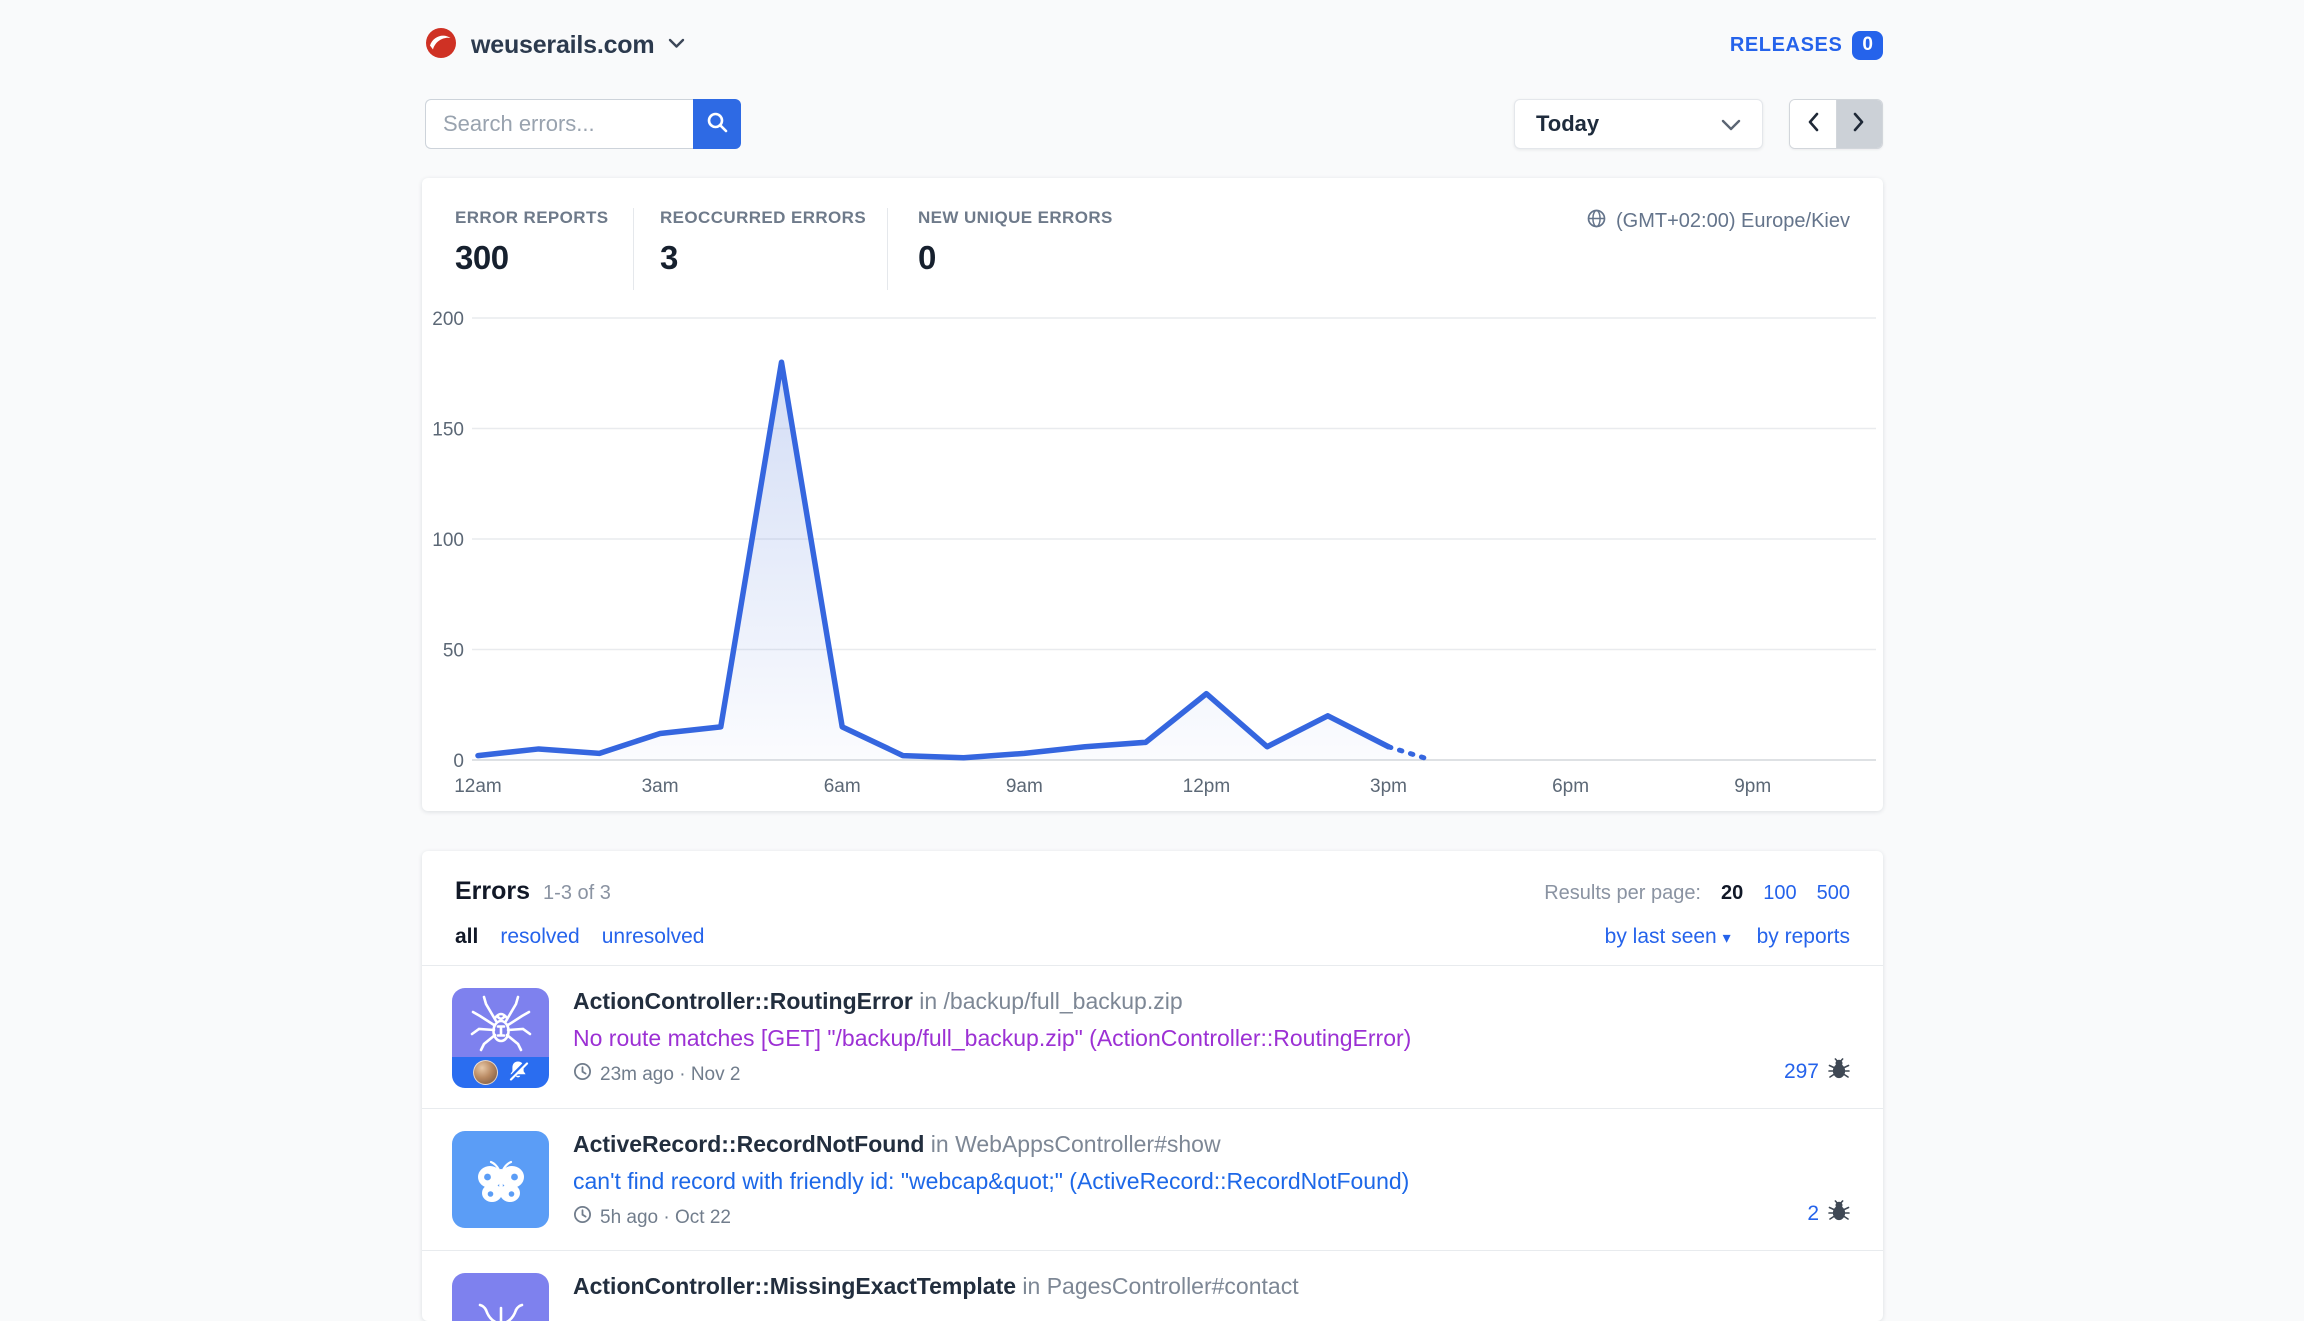 The height and width of the screenshot is (1321, 2304). I want to click on sprout-icon, so click(500, 1297).